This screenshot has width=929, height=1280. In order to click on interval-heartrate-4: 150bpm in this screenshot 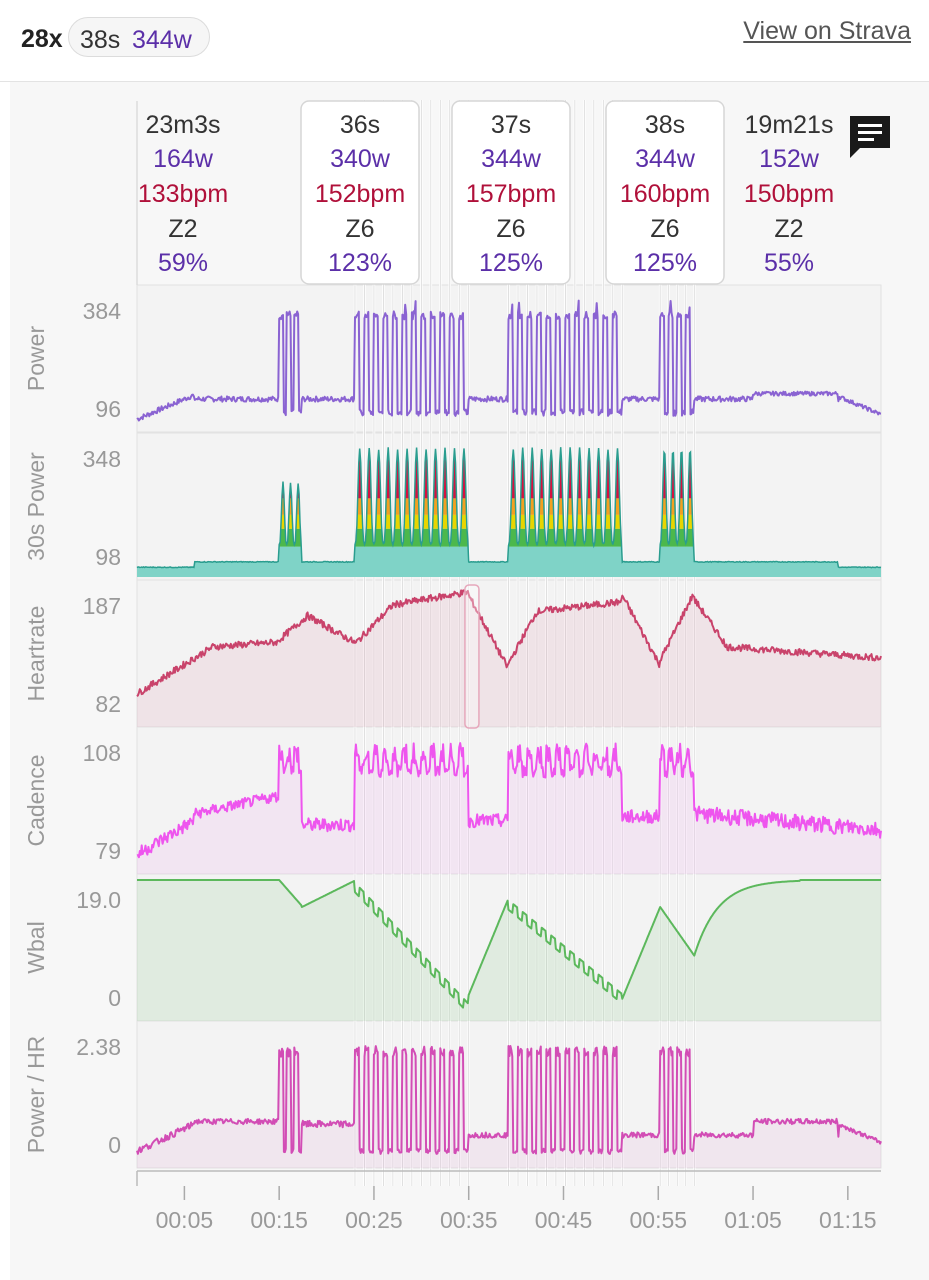, I will do `click(789, 194)`.